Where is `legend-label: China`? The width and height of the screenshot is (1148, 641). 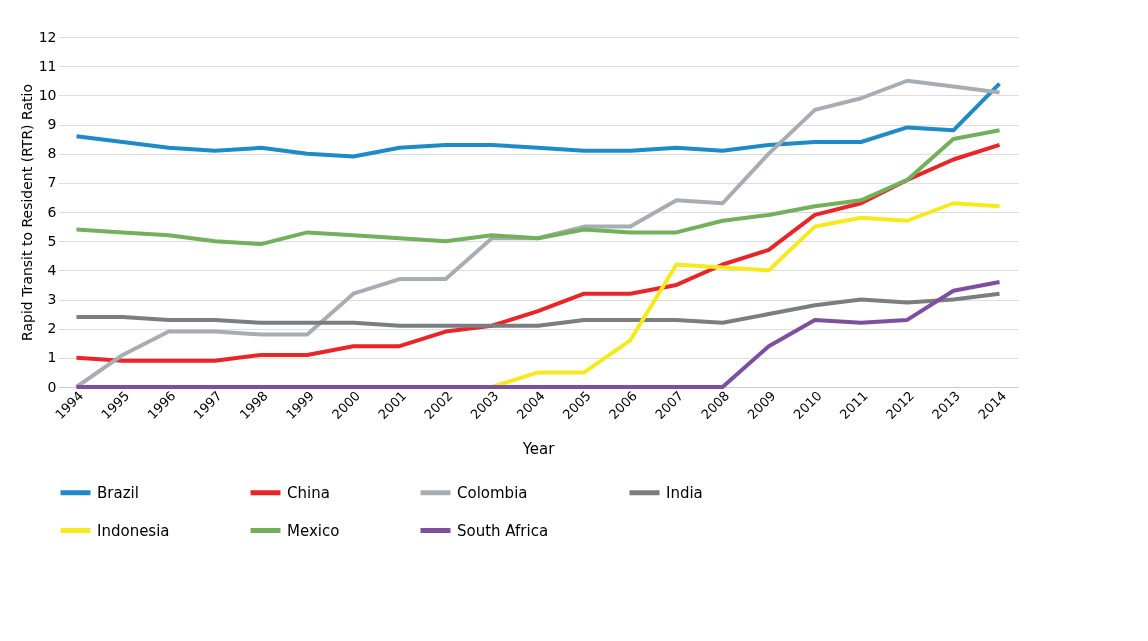 legend-label: China is located at coordinates (308, 492).